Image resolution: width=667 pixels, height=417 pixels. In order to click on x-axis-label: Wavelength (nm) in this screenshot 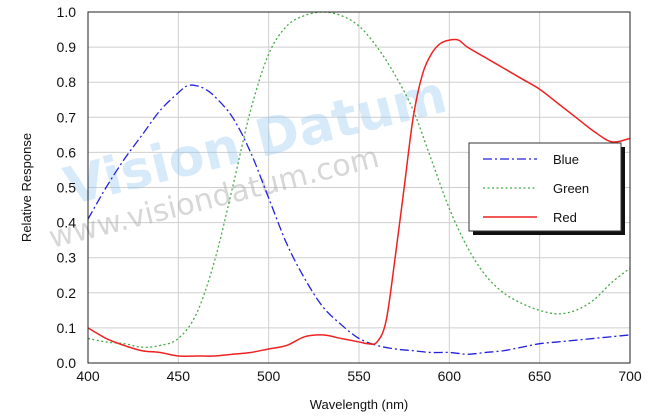, I will do `click(359, 404)`.